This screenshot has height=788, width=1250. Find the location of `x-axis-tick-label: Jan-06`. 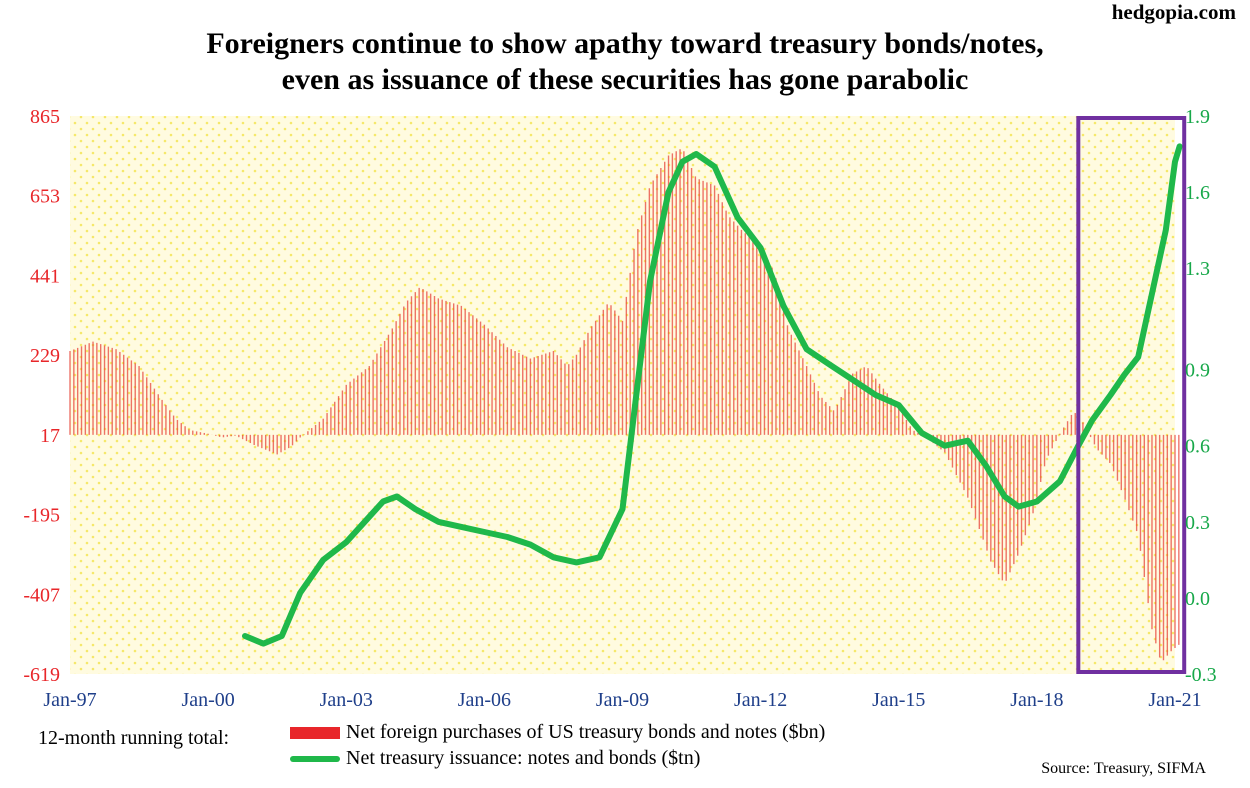

x-axis-tick-label: Jan-06 is located at coordinates (484, 700).